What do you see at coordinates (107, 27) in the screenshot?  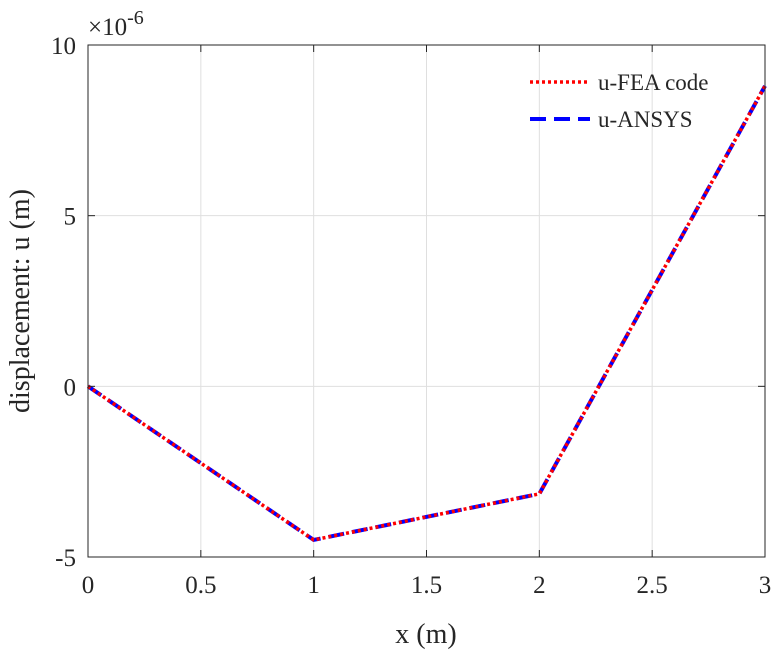 I see `y-multiplier-base: ×10` at bounding box center [107, 27].